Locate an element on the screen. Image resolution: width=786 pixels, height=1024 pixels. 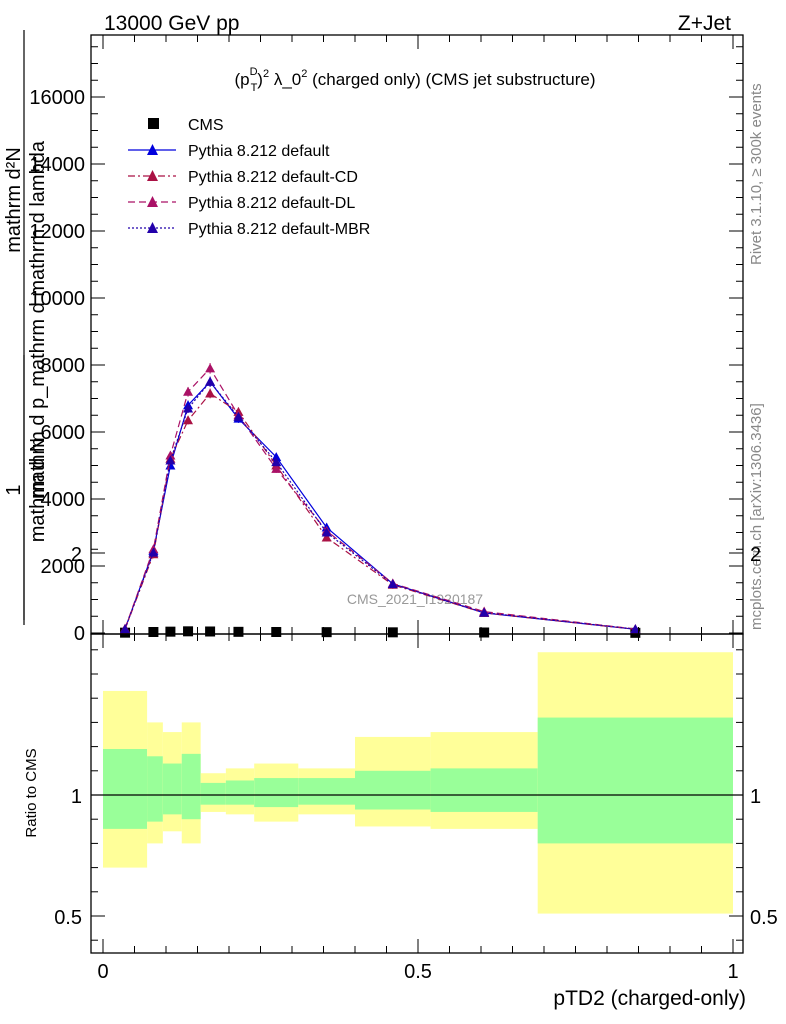
watermark: CMS_2021_I1920187 is located at coordinates (415, 599).